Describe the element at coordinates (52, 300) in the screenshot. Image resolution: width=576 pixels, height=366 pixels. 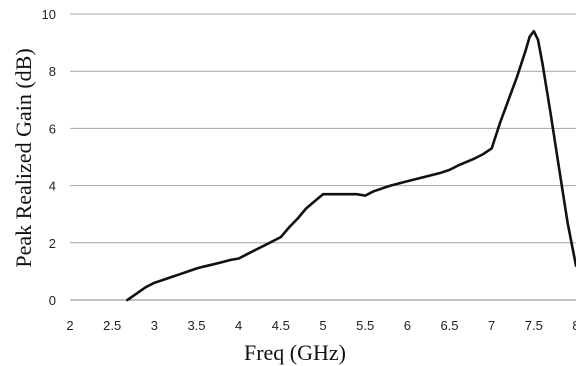
I see `y-tick-0: 0` at that location.